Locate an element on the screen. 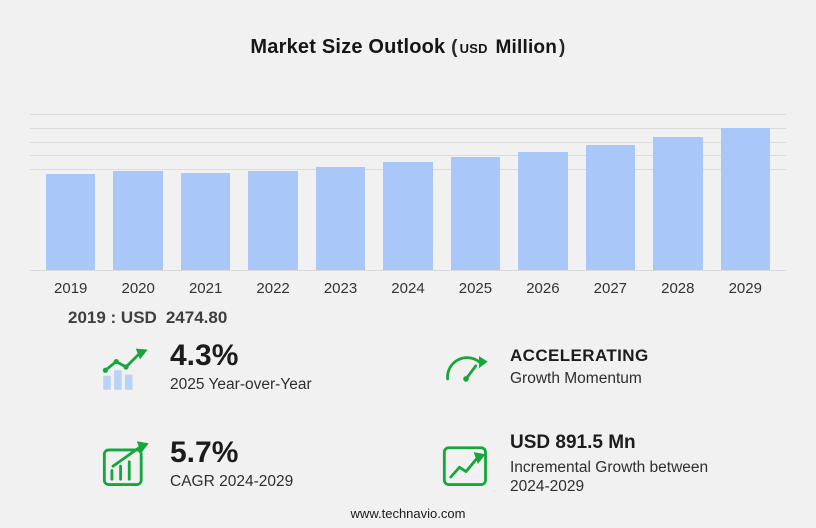 This screenshot has width=816, height=528. cagr-chart-icon is located at coordinates (126, 464).